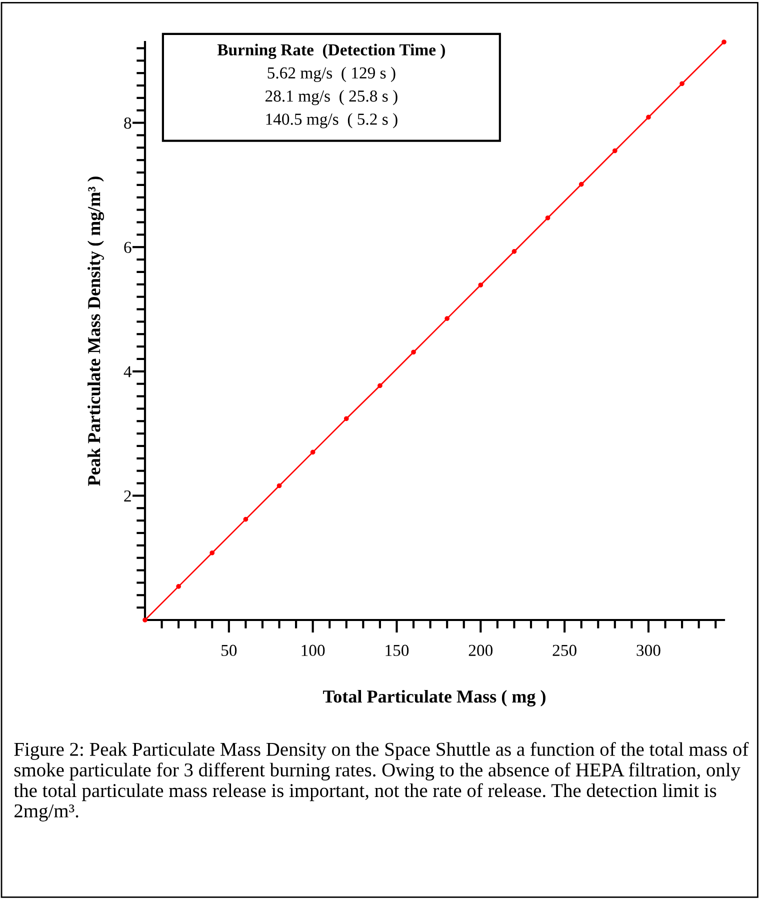  What do you see at coordinates (397, 650) in the screenshot?
I see `x-tick-label: 150` at bounding box center [397, 650].